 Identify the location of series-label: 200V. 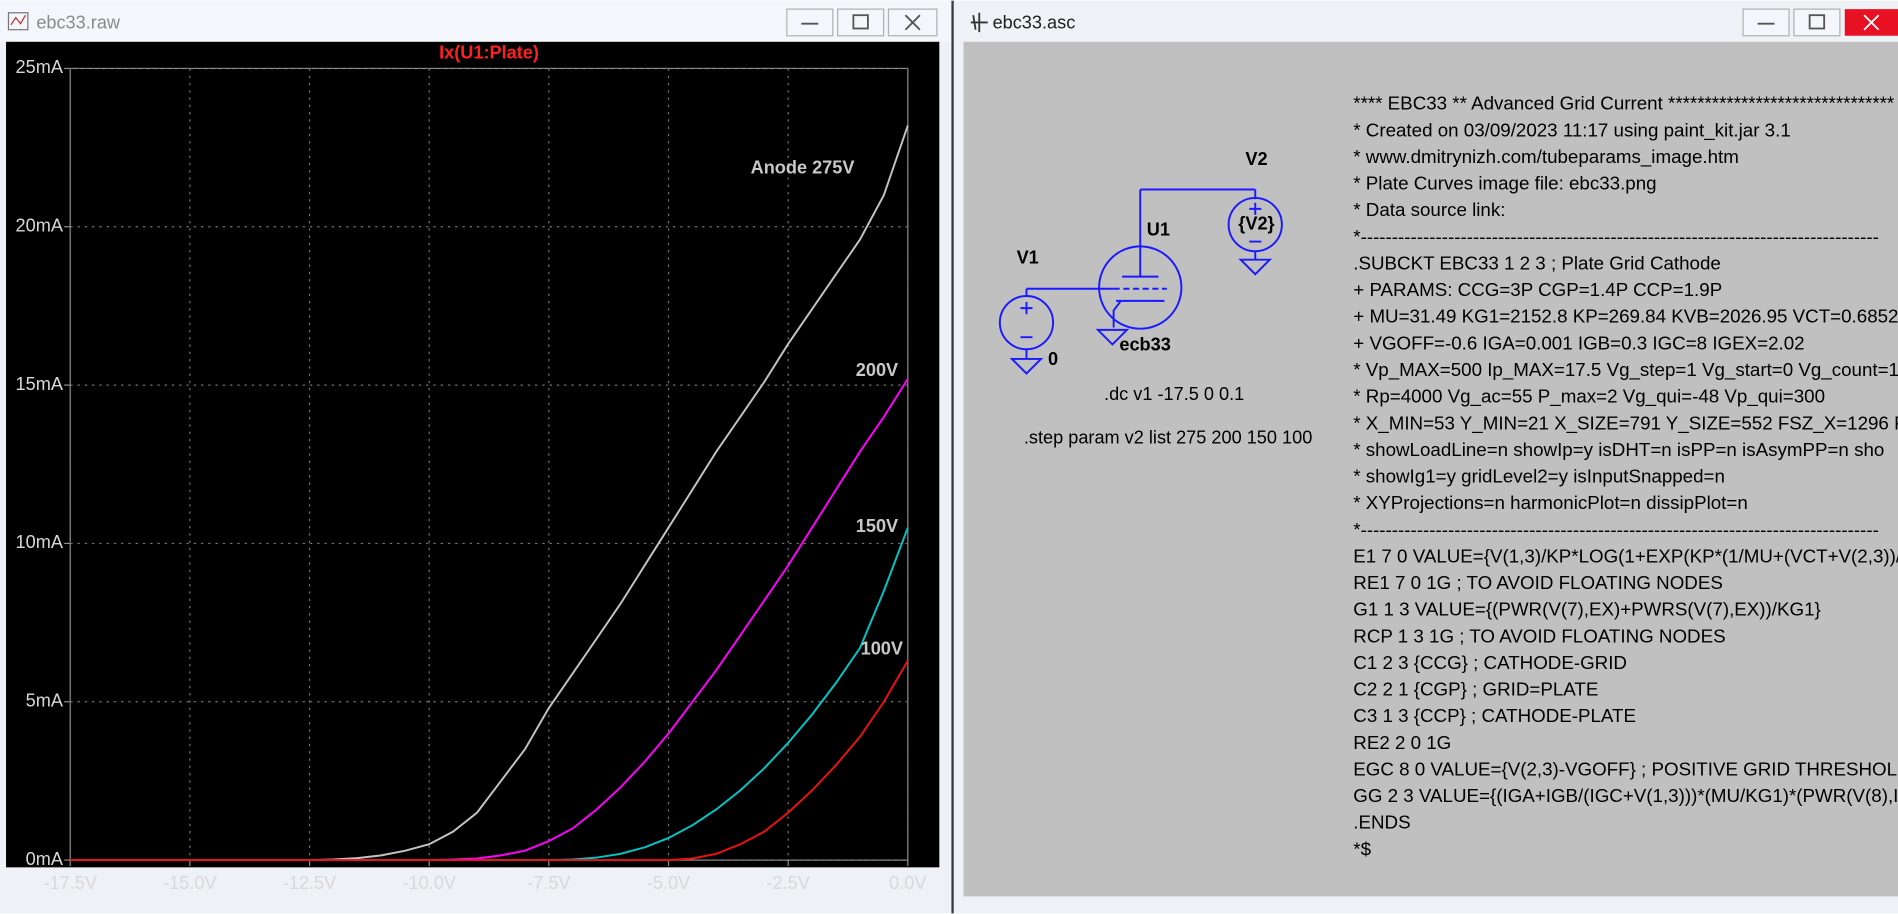
(877, 370).